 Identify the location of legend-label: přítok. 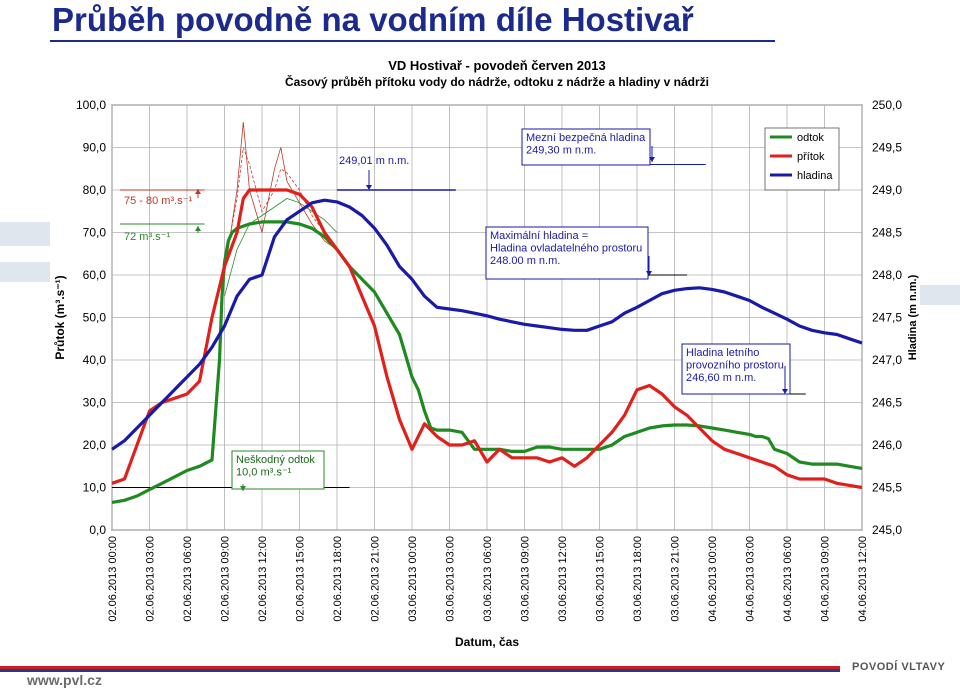
(811, 157).